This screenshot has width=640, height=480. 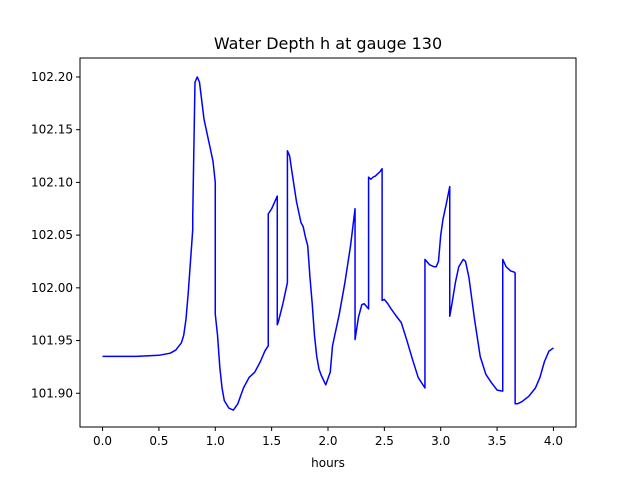 I want to click on x-tick-label: 2.5, so click(x=384, y=441).